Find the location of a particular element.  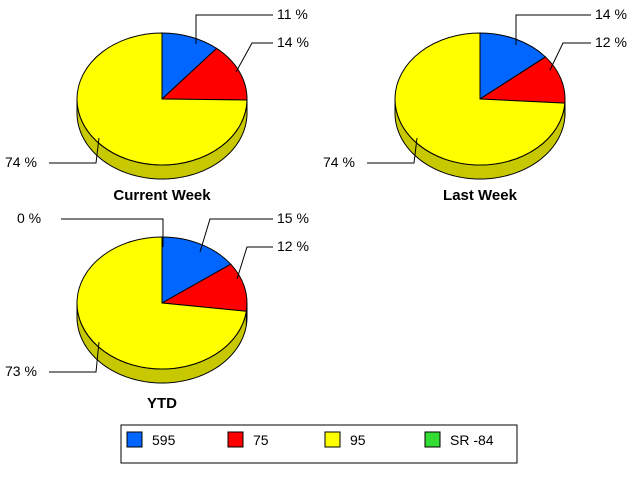

legend-label-95: 95 is located at coordinates (358, 440).